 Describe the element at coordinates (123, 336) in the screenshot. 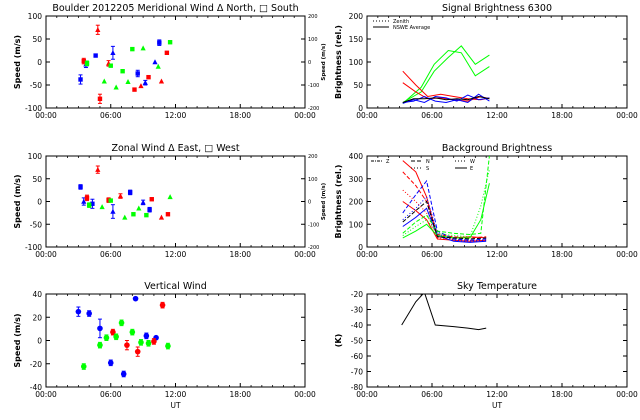

I see `marks-layer` at that location.